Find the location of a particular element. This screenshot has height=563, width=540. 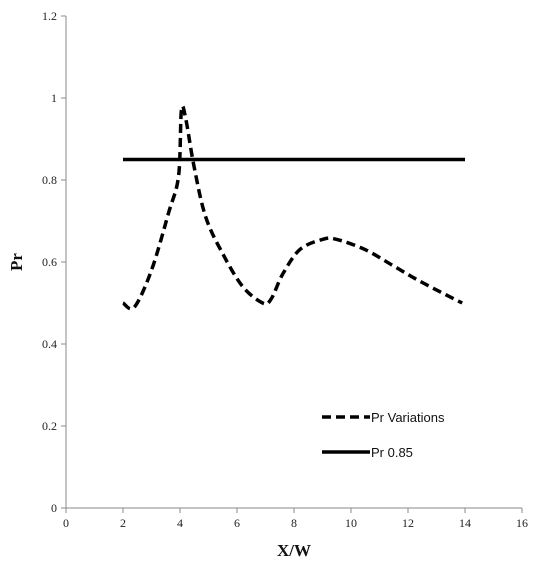

x-tick-label: 12 is located at coordinates (408, 523).